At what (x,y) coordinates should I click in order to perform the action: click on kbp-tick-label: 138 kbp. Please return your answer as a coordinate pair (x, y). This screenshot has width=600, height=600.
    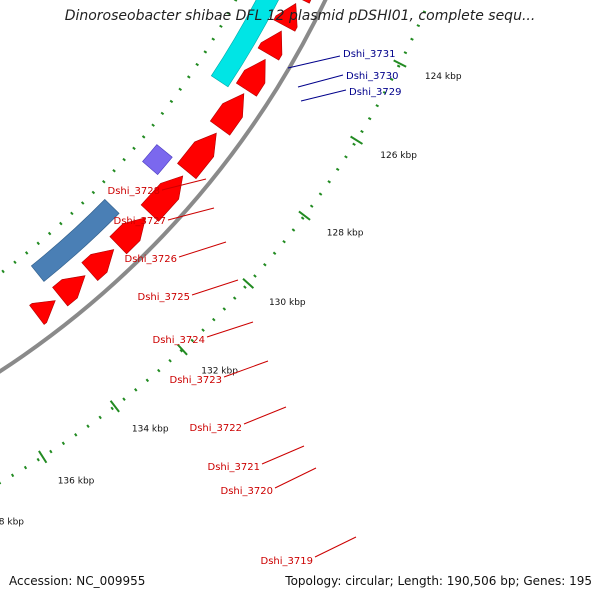
    Looking at the image, I should click on (12, 522).